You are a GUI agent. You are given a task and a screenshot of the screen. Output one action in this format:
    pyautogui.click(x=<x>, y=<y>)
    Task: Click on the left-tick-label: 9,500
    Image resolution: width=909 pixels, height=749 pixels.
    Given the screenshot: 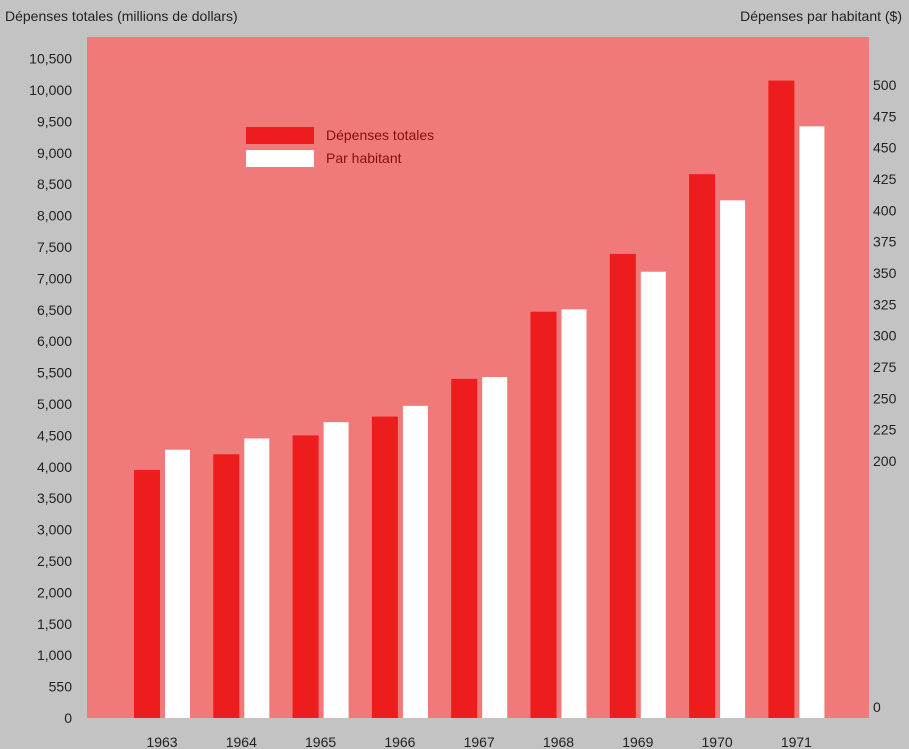 What is the action you would take?
    pyautogui.click(x=54, y=121)
    